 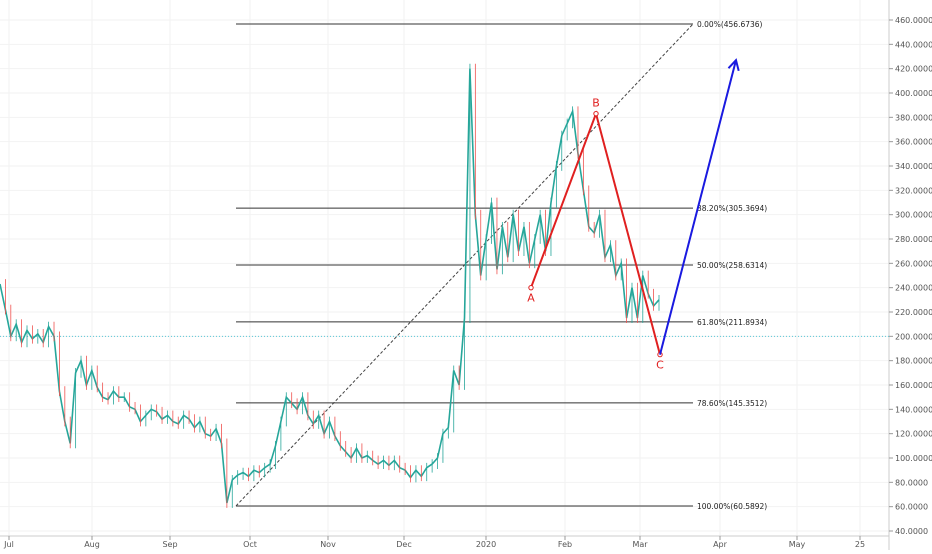 I want to click on projection-arrow-line, so click(x=698, y=207).